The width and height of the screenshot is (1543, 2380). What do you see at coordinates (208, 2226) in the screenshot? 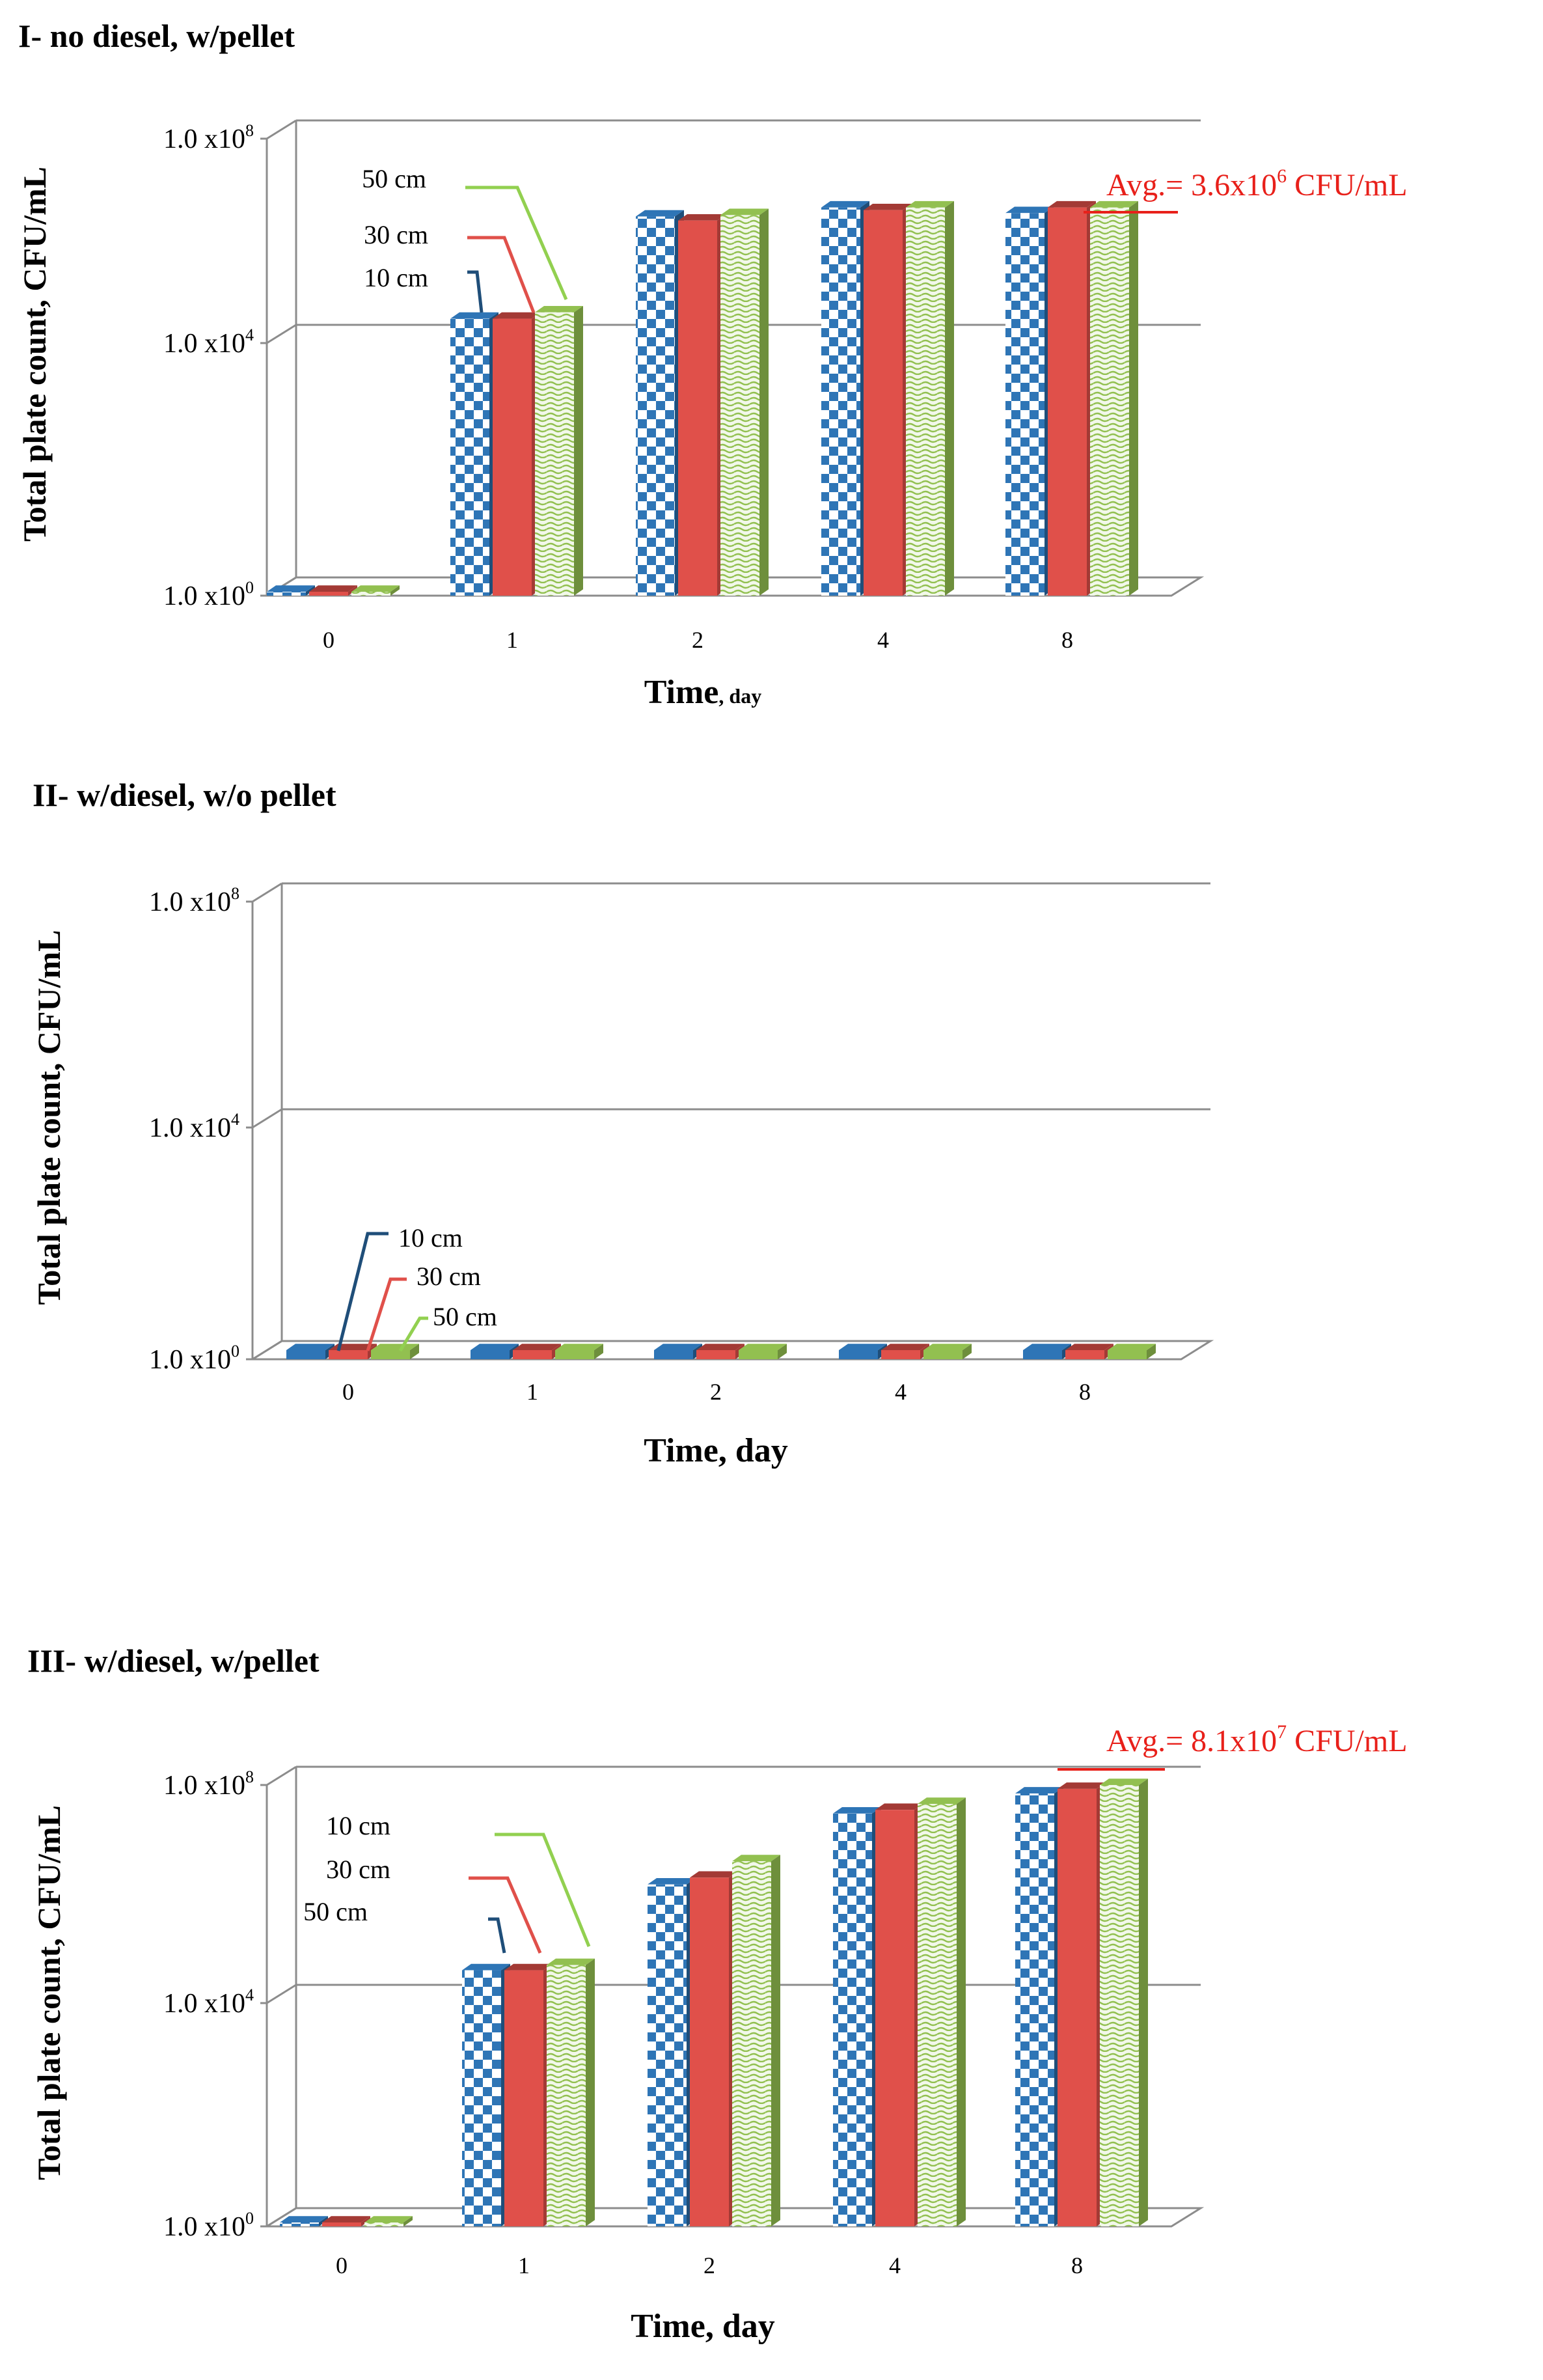
I see `y-tick-label: 1.0 x100` at bounding box center [208, 2226].